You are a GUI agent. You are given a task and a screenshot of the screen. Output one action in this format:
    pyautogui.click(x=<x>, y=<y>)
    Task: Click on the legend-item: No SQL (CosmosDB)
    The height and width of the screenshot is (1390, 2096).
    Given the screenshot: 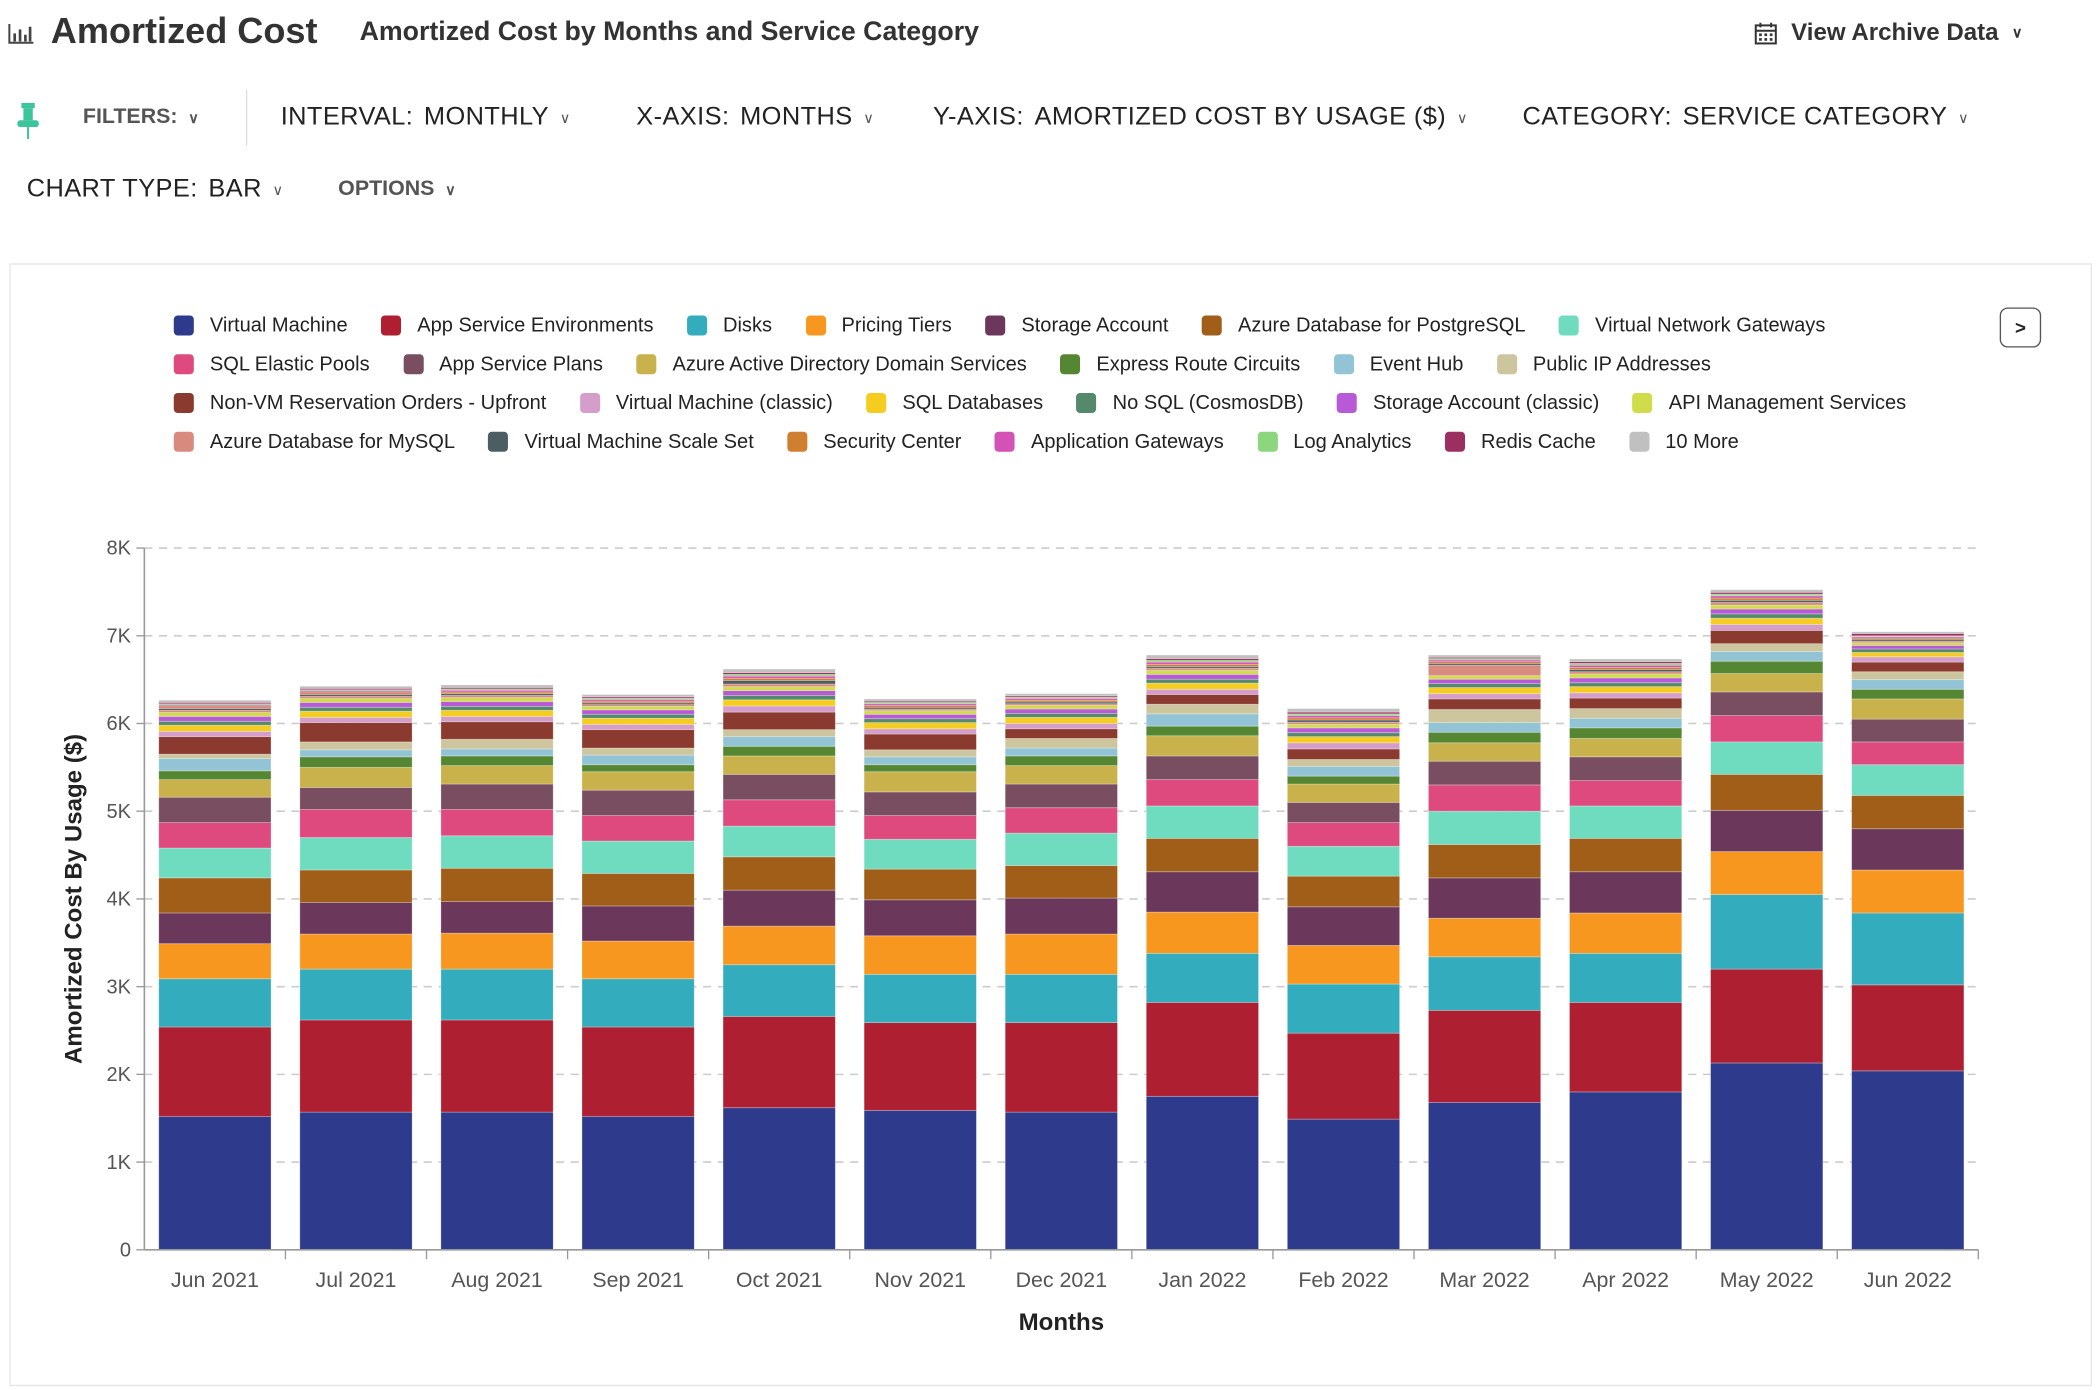 What is the action you would take?
    pyautogui.click(x=1190, y=402)
    